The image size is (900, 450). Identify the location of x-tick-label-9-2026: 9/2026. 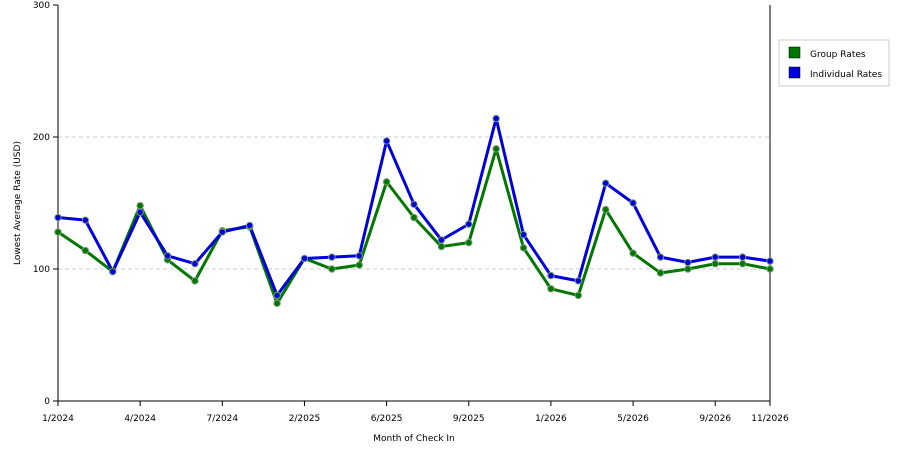
(715, 419).